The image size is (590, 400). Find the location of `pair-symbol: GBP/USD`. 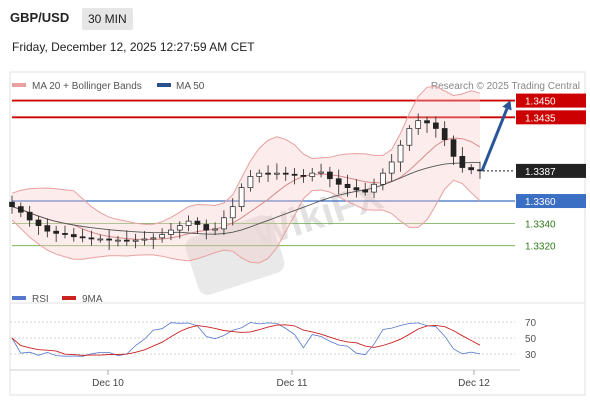

pair-symbol: GBP/USD is located at coordinates (40, 17).